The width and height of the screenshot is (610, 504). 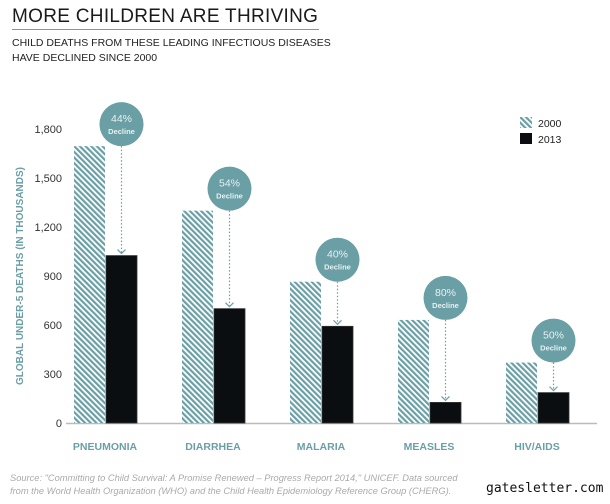 What do you see at coordinates (321, 447) in the screenshot?
I see `x-tick-label: MALARIA` at bounding box center [321, 447].